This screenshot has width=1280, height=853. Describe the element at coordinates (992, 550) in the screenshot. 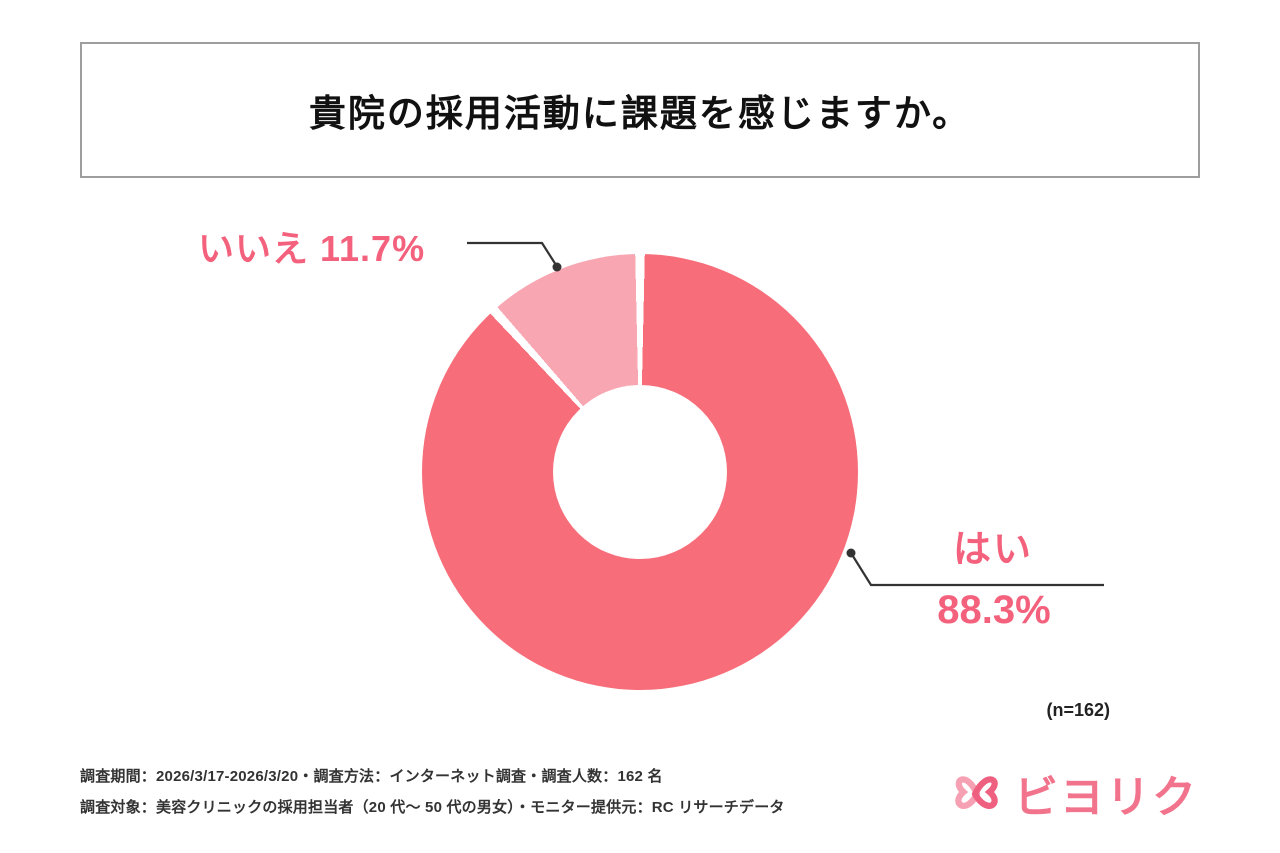

I see `callout-yes-label: はい` at that location.